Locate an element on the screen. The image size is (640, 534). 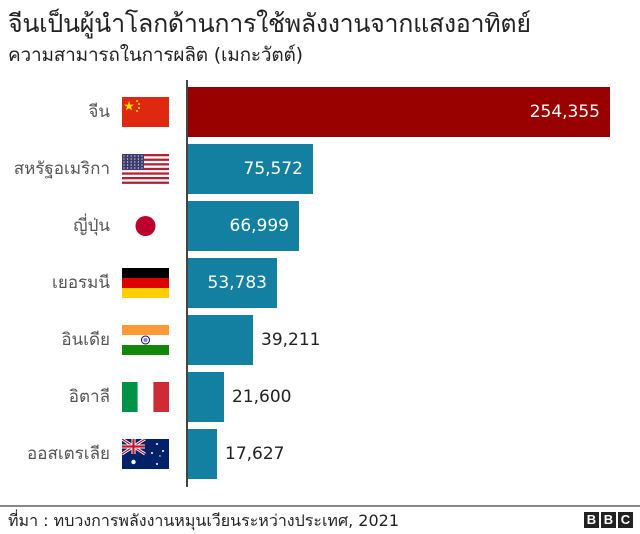
bar: 254,355 is located at coordinates (399, 112).